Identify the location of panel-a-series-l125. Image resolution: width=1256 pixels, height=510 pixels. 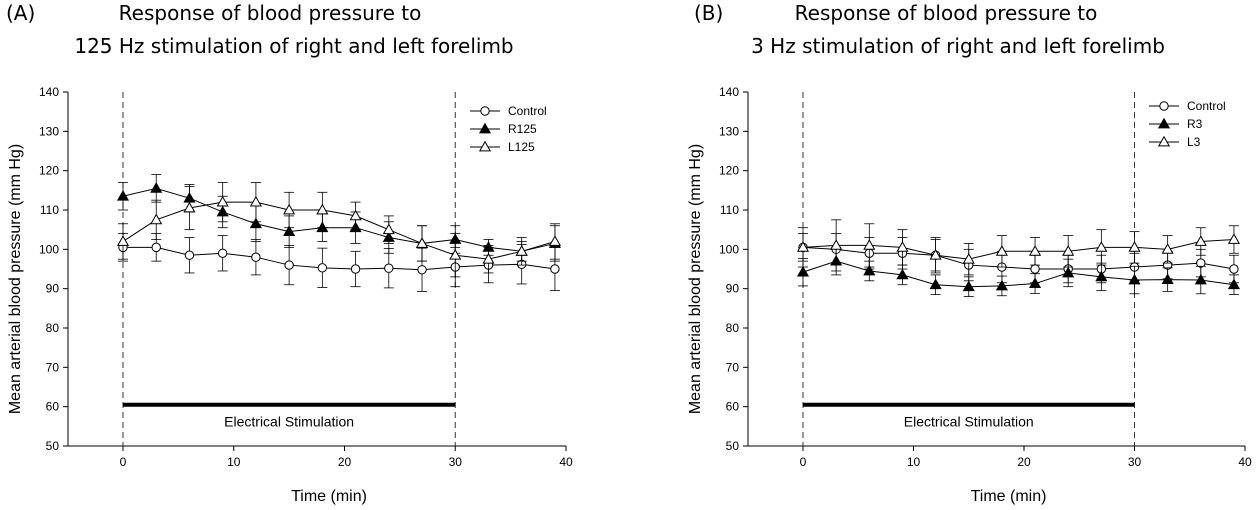
(338, 230).